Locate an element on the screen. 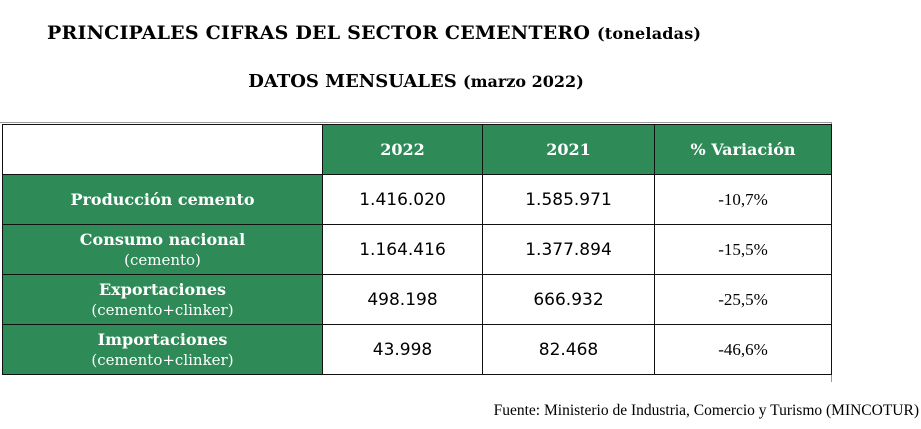 This screenshot has height=429, width=921. row-label: Exportaciones (cemento+clinker) is located at coordinates (162, 299).